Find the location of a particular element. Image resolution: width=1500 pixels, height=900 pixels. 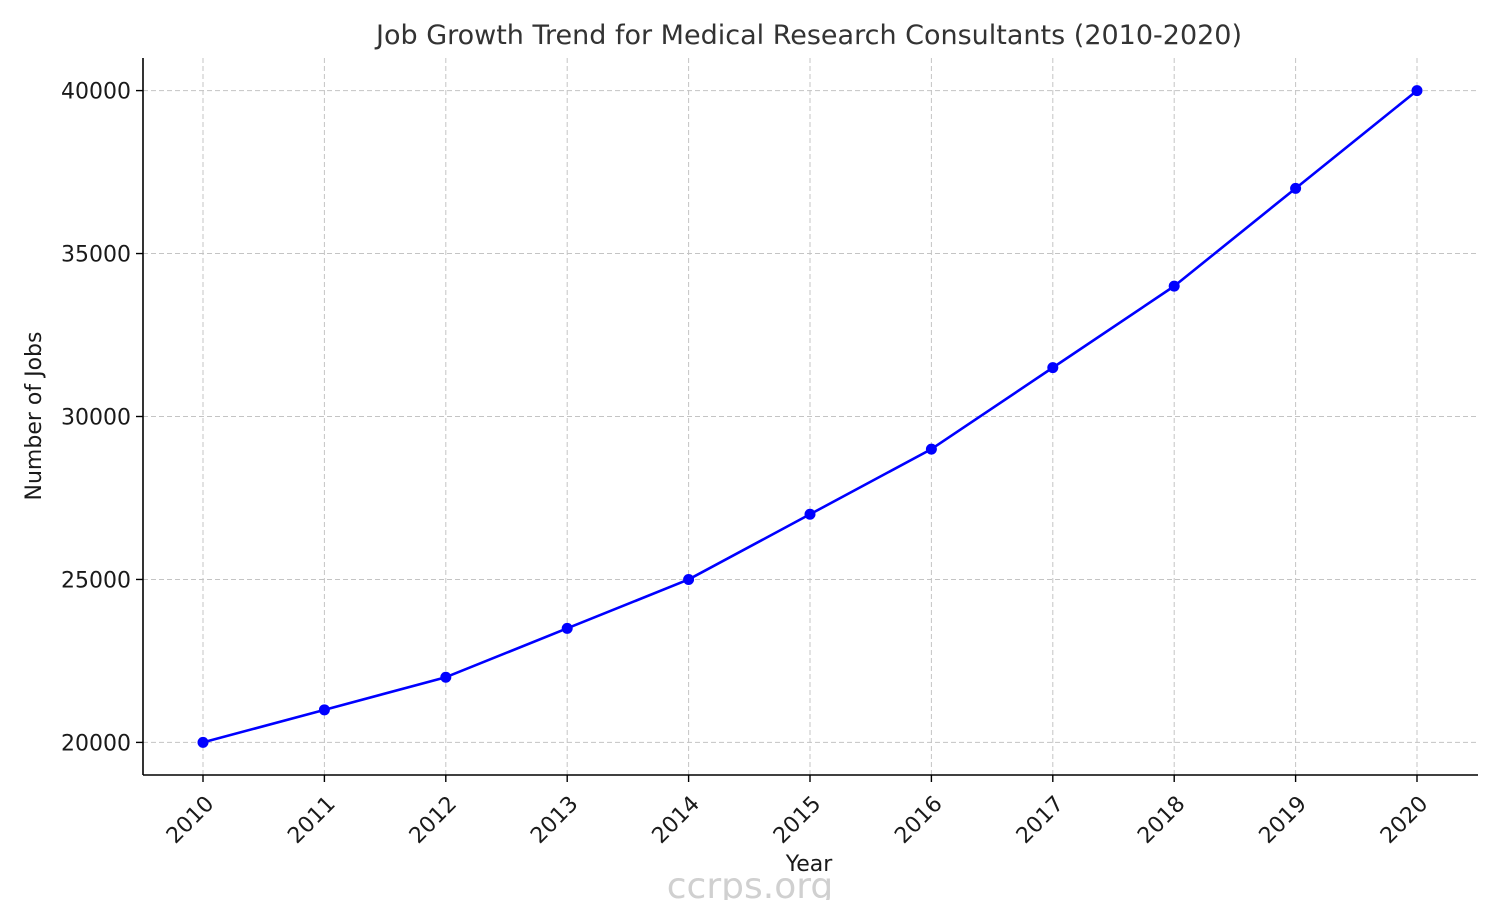

x-tick-label: 2018 is located at coordinates (1161, 820).